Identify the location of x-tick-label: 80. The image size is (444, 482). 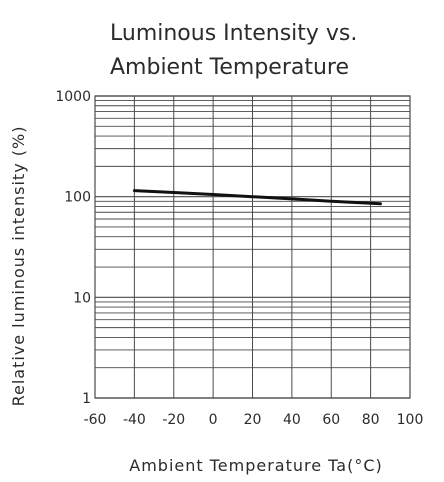
(371, 420).